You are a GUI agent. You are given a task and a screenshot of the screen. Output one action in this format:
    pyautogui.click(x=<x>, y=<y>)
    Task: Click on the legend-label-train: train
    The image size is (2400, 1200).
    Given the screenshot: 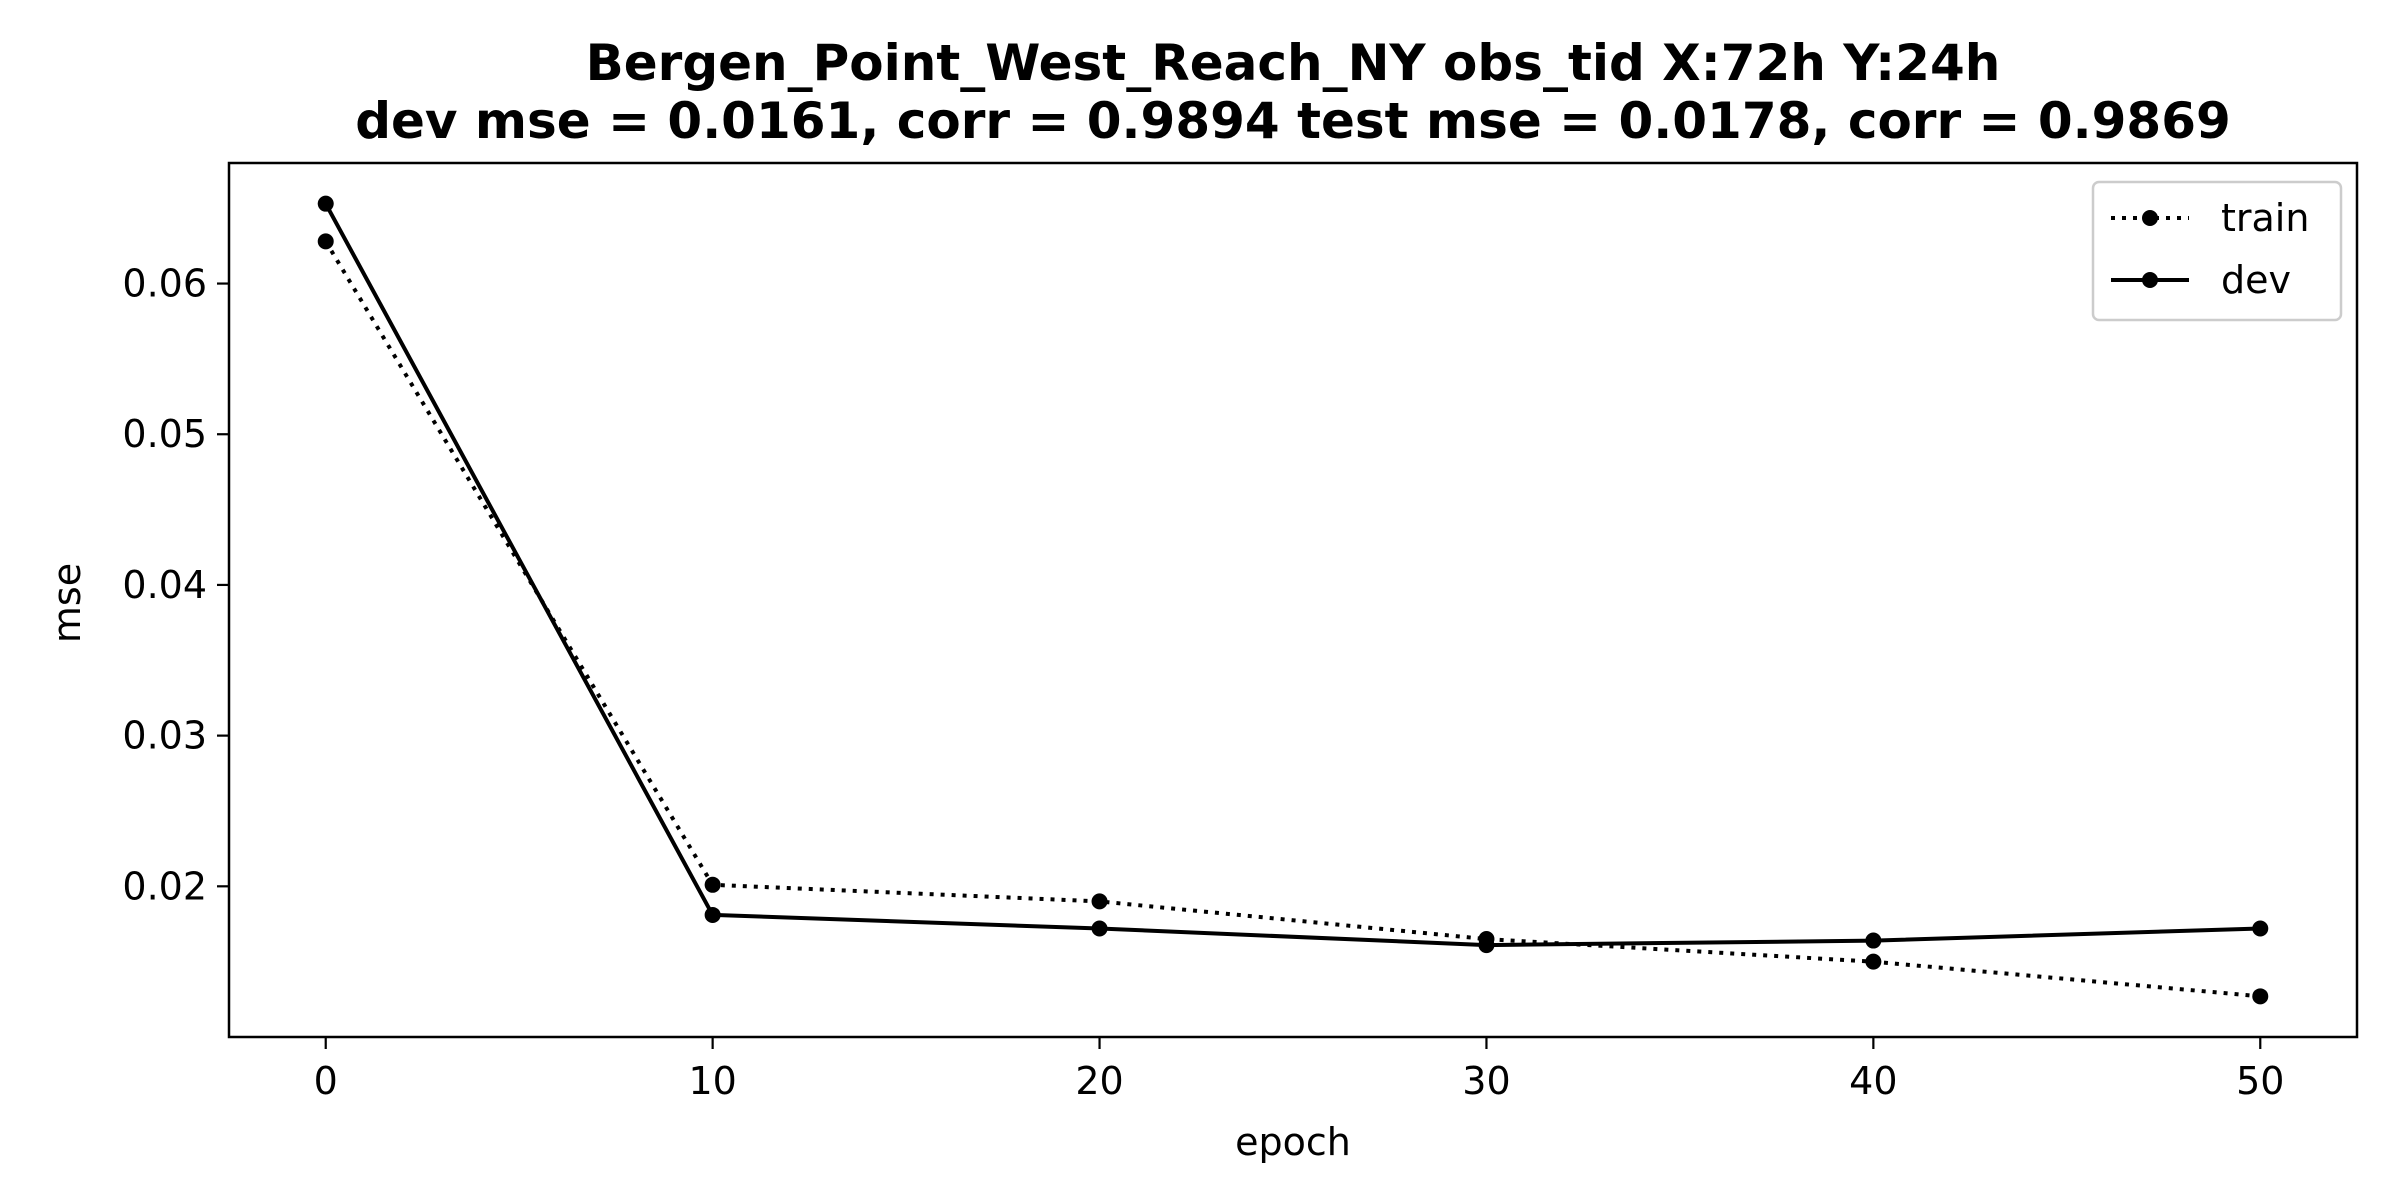 What is the action you would take?
    pyautogui.click(x=2265, y=218)
    